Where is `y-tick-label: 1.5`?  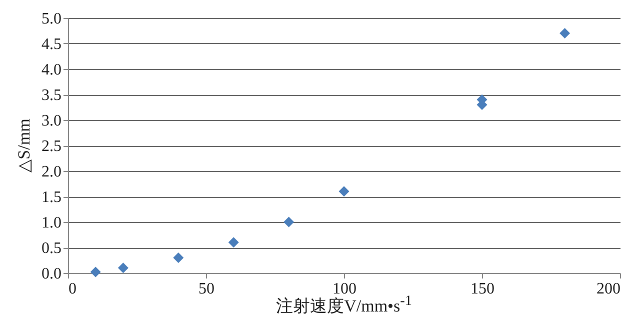 y-tick-label: 1.5 is located at coordinates (52, 197).